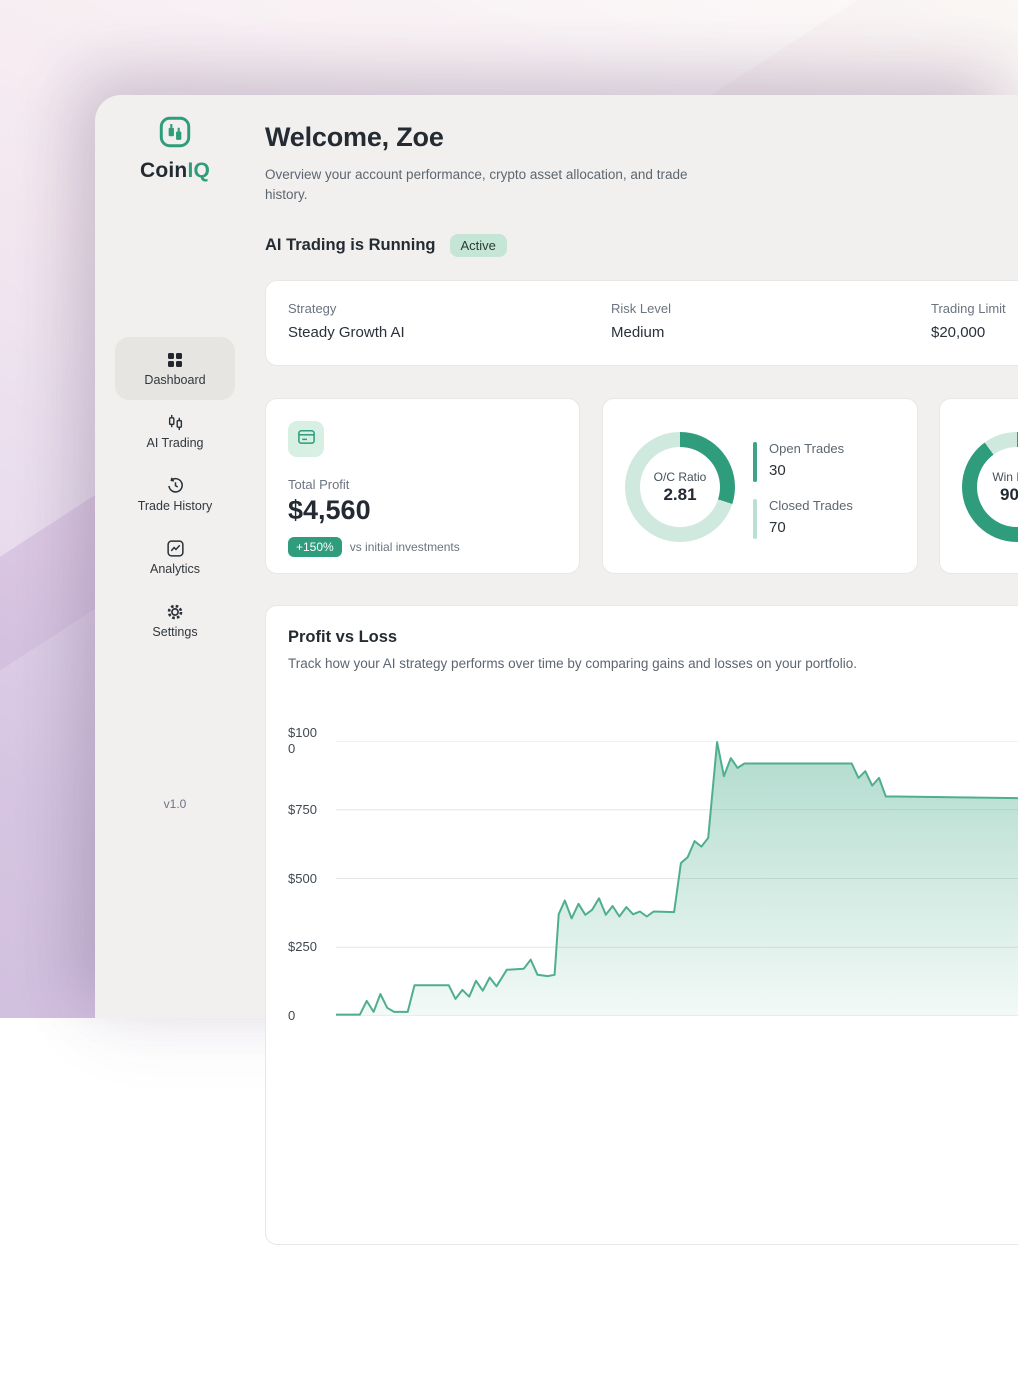 This screenshot has height=1387, width=1018. What do you see at coordinates (777, 527) in the screenshot?
I see `legend-value: 70` at bounding box center [777, 527].